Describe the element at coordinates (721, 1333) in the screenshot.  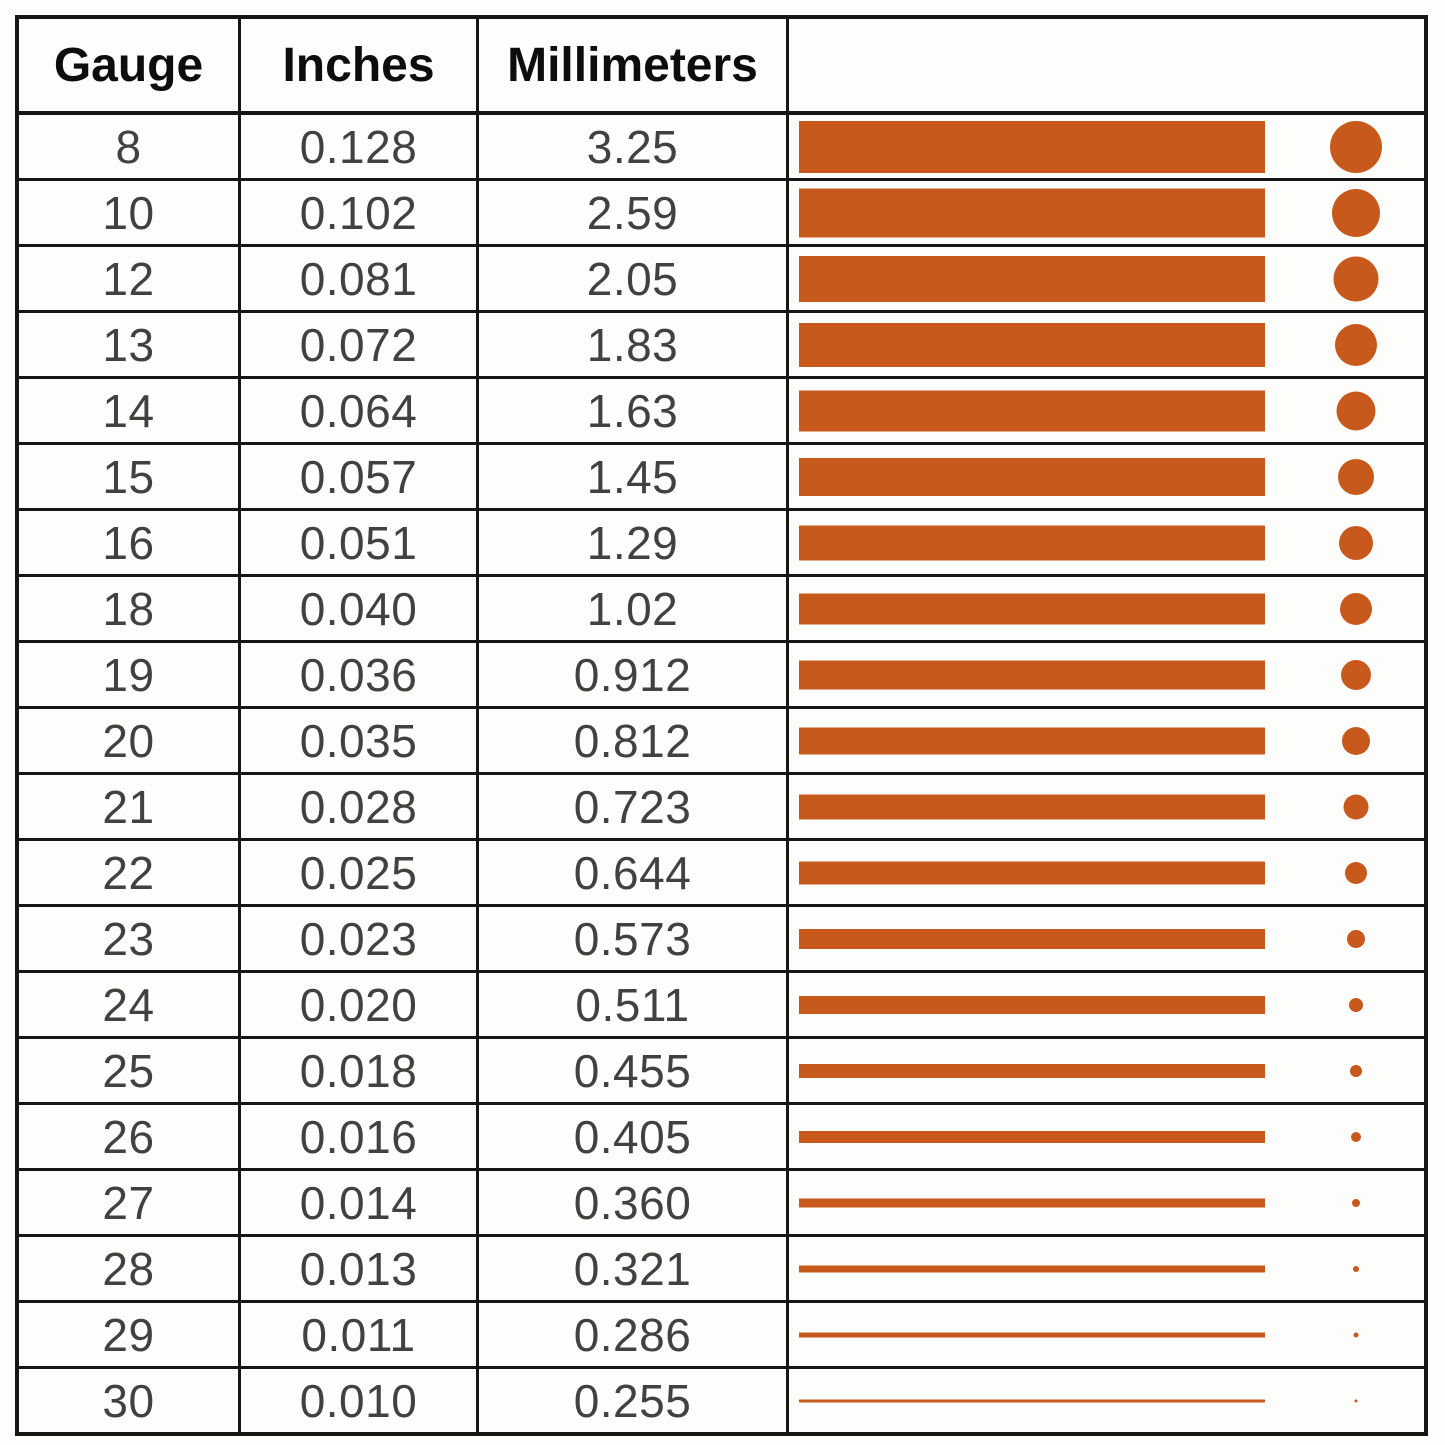
I see `table-row: 29 0.011 0.286` at that location.